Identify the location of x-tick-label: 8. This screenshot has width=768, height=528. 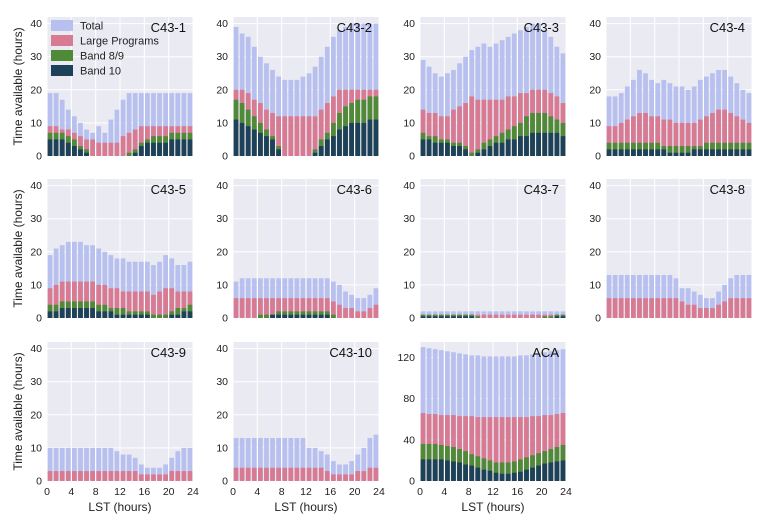
(469, 492).